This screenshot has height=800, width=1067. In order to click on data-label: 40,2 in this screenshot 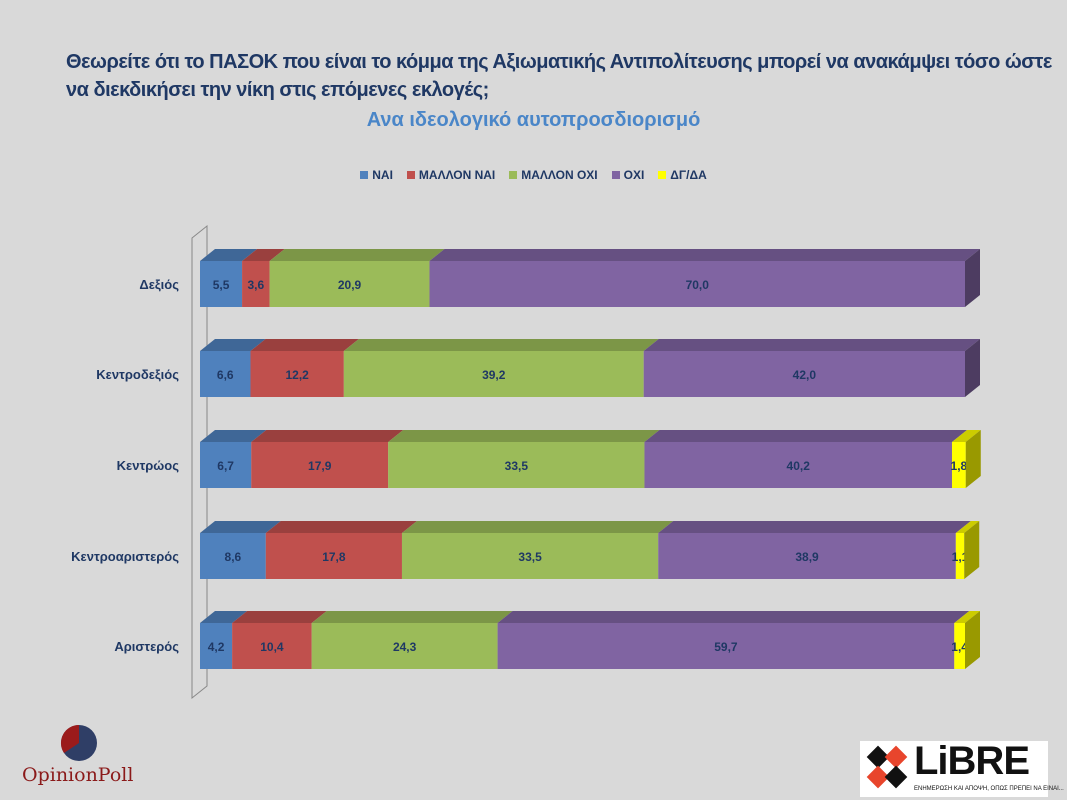, I will do `click(799, 466)`.